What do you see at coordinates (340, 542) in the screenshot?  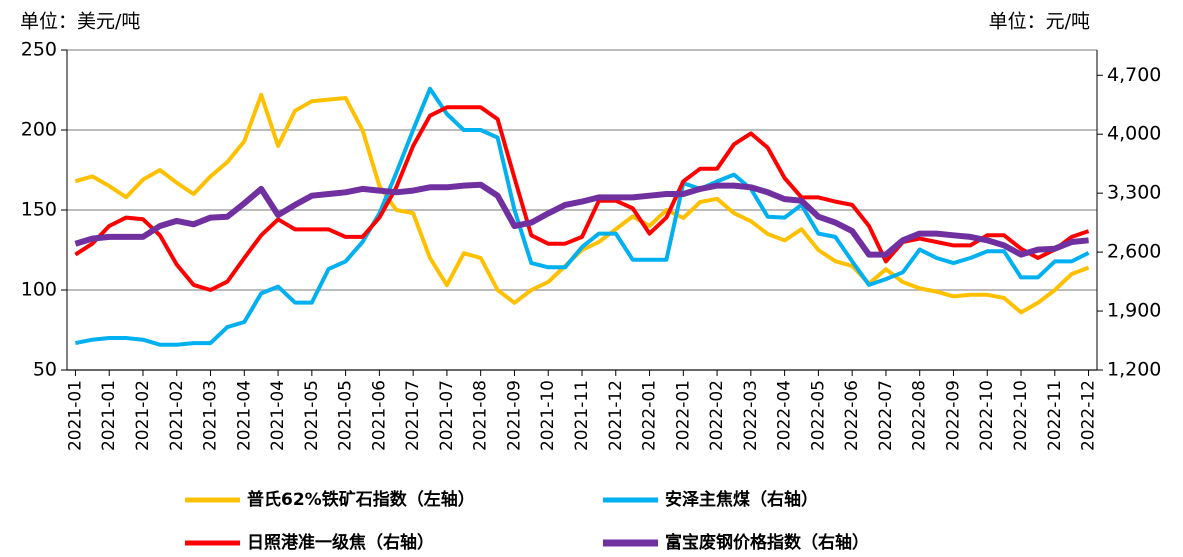 I see `legend-label: 日照港准一级焦（右轴）` at bounding box center [340, 542].